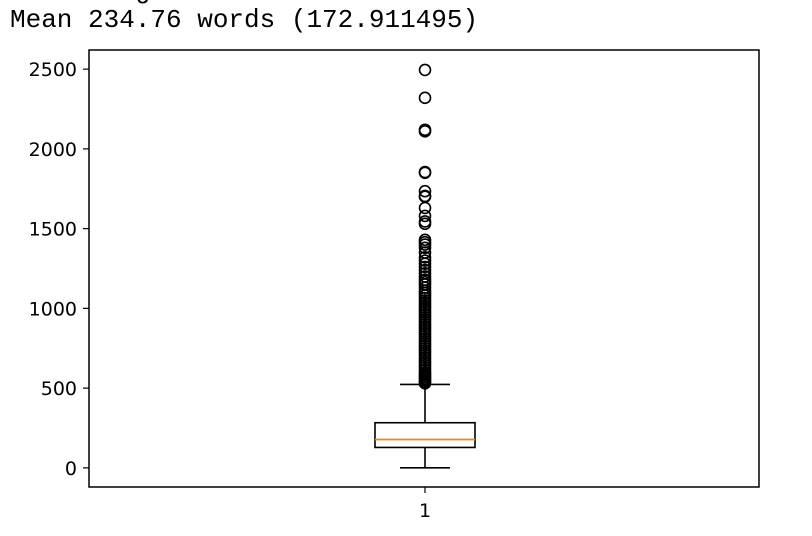 This screenshot has width=812, height=536. What do you see at coordinates (59, 269) in the screenshot?
I see `y-axis: 0 500 1000 1500 2000 2500` at bounding box center [59, 269].